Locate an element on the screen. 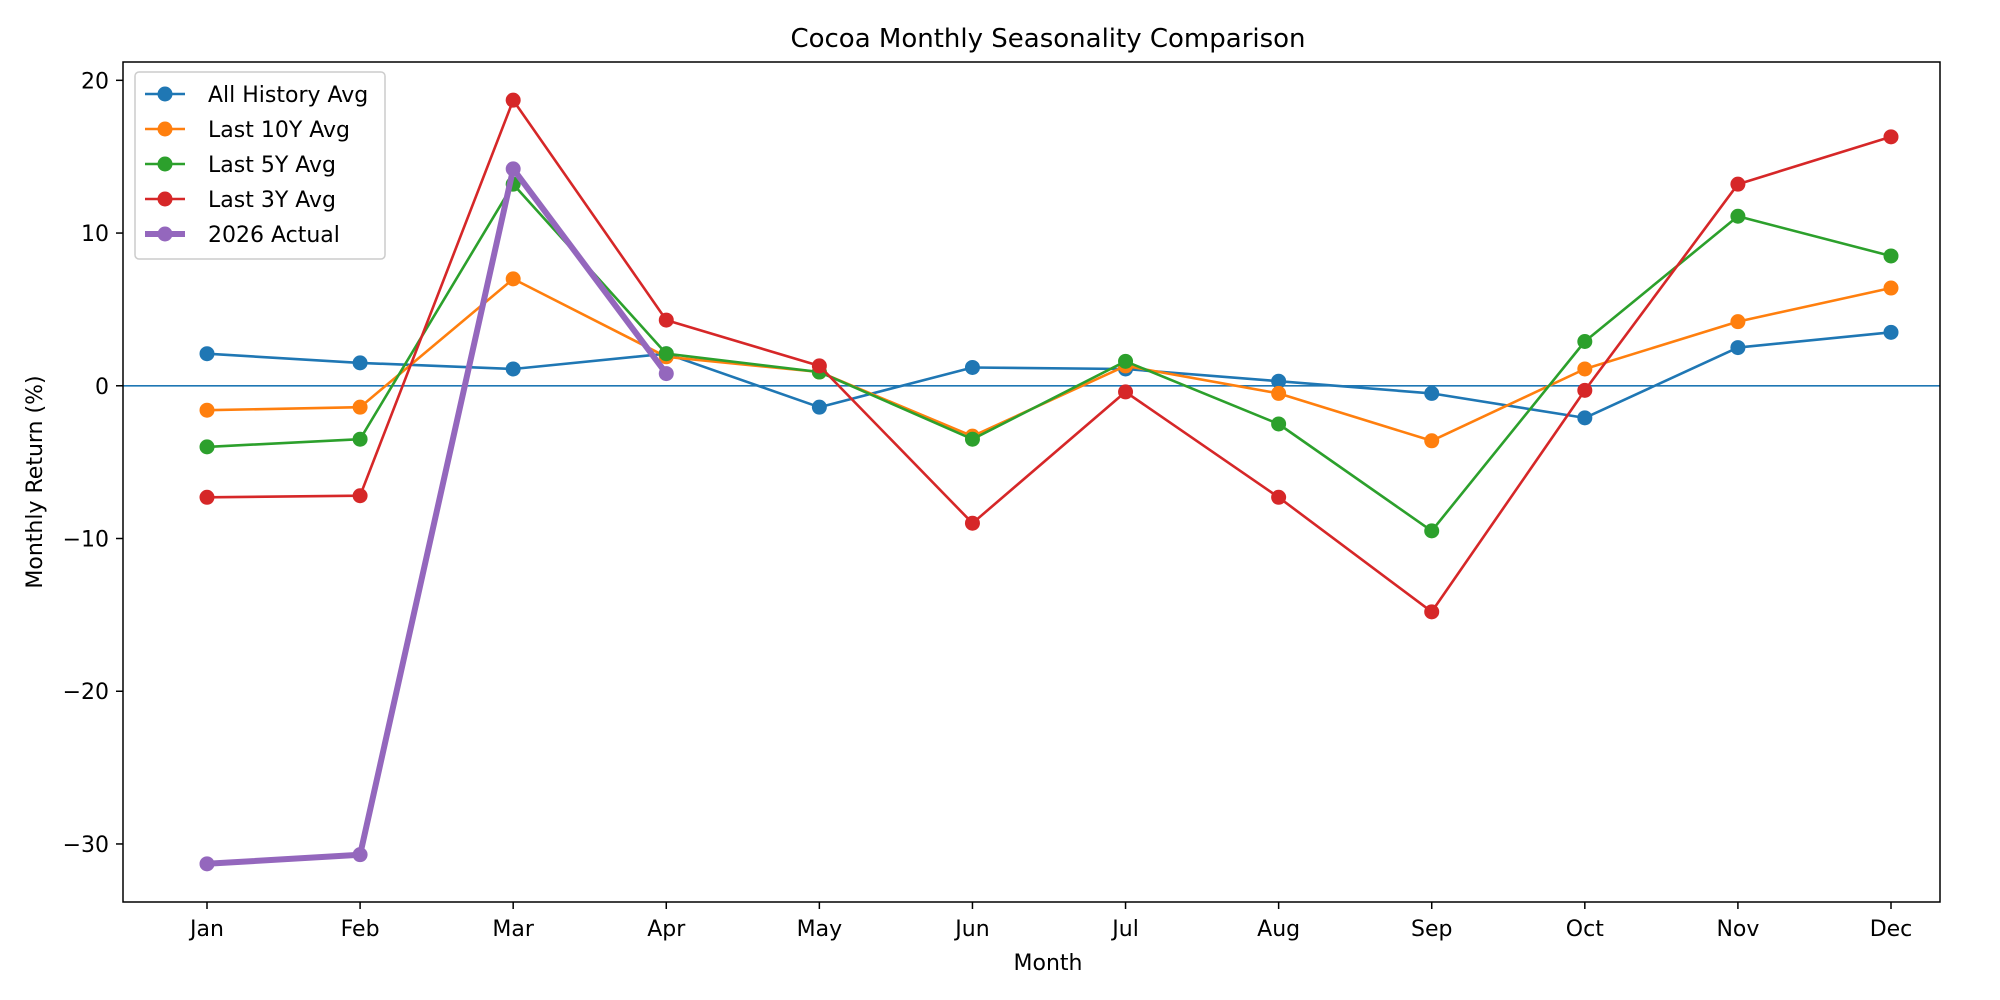  y-tick-label: 0 is located at coordinates (102, 387).